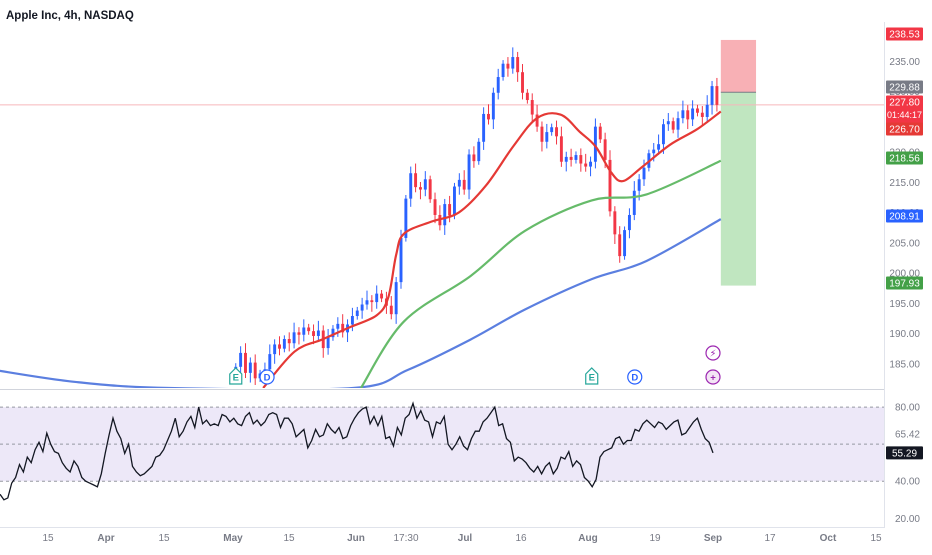  Describe the element at coordinates (904, 35) in the screenshot. I see `svg-text: 238.53` at that location.